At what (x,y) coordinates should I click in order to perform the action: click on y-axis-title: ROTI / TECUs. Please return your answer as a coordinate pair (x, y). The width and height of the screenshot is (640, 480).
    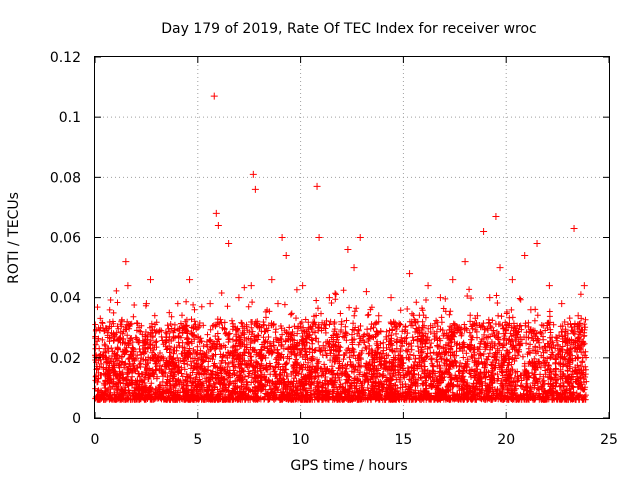
    Looking at the image, I should click on (14, 238).